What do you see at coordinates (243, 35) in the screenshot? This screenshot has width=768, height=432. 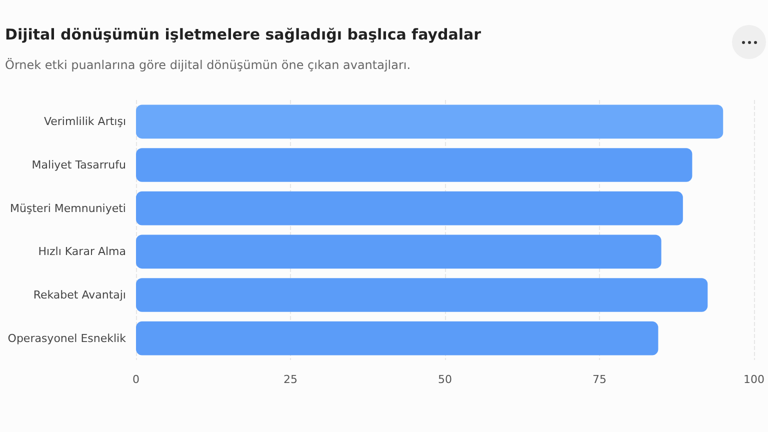 I see `chart-title: Dijital dönüşümün işletmelere sağladığı başlıca faydalar` at bounding box center [243, 35].